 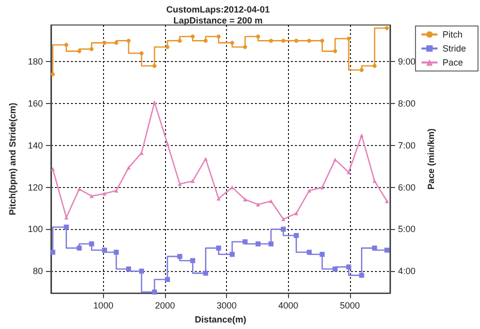 What do you see at coordinates (453, 63) in the screenshot?
I see `legend-label: Pace` at bounding box center [453, 63].